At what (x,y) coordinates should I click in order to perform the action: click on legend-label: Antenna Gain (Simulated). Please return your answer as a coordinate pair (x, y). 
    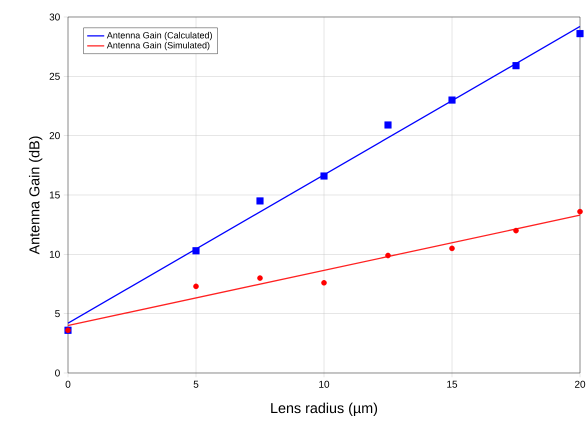
    Looking at the image, I should click on (158, 46).